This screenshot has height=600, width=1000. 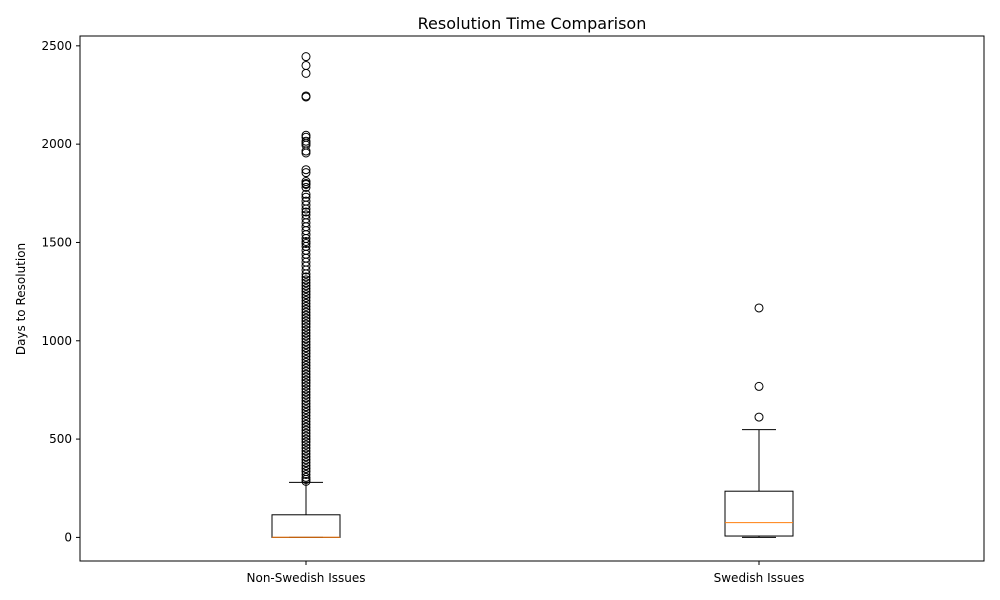 I want to click on y-tick-label: 500, so click(x=60, y=439).